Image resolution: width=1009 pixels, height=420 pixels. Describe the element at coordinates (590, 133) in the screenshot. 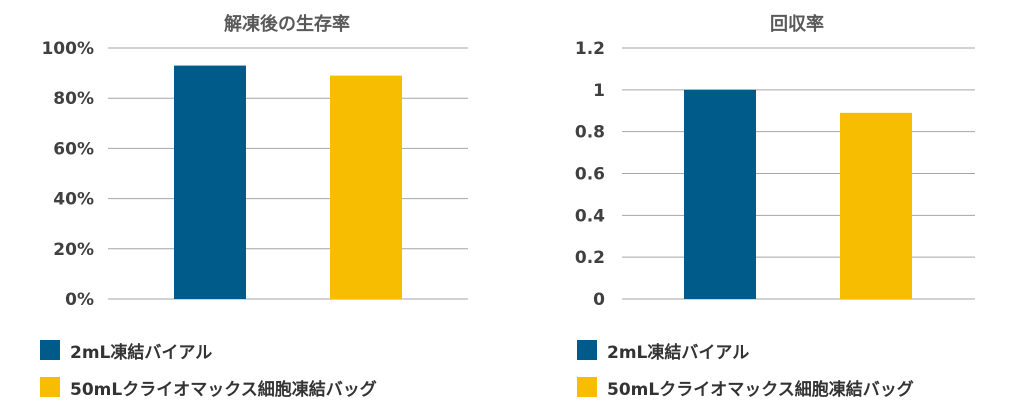

I see `y-tick-label: 0.8` at that location.